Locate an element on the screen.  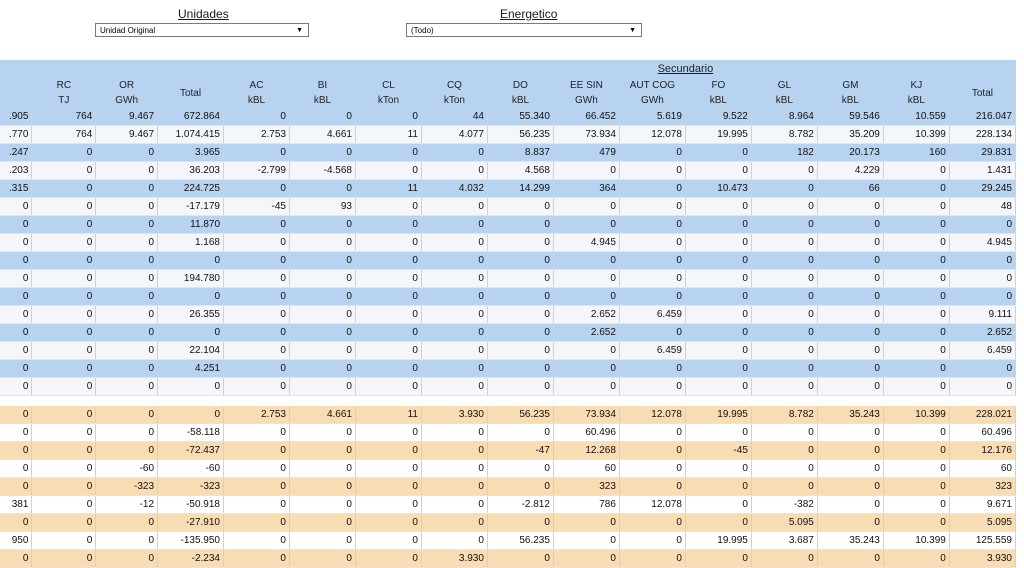
column-header is located at coordinates (16, 85).